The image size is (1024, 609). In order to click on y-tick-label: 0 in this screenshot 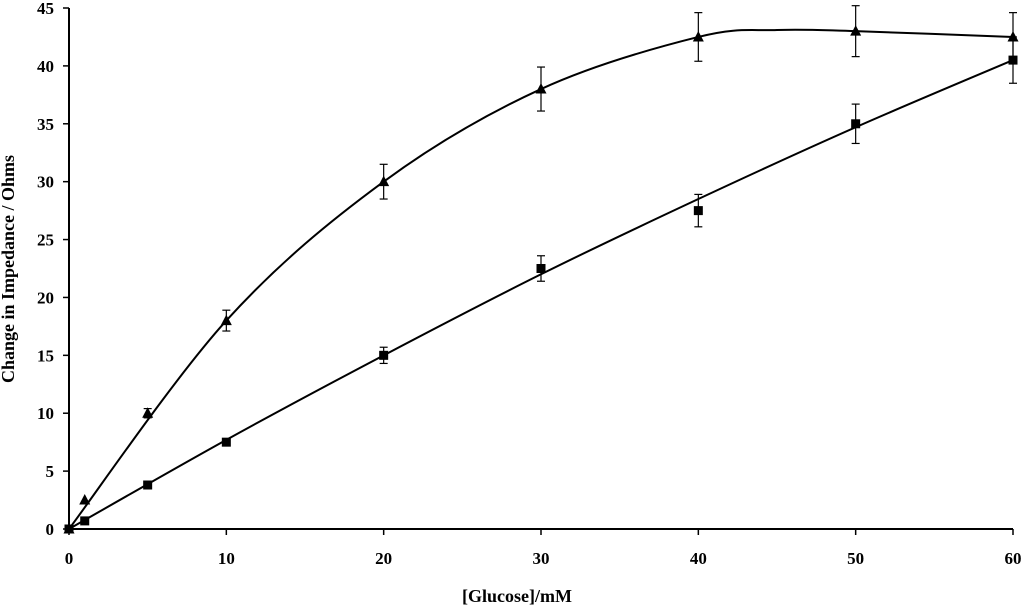, I will do `click(50, 529)`.